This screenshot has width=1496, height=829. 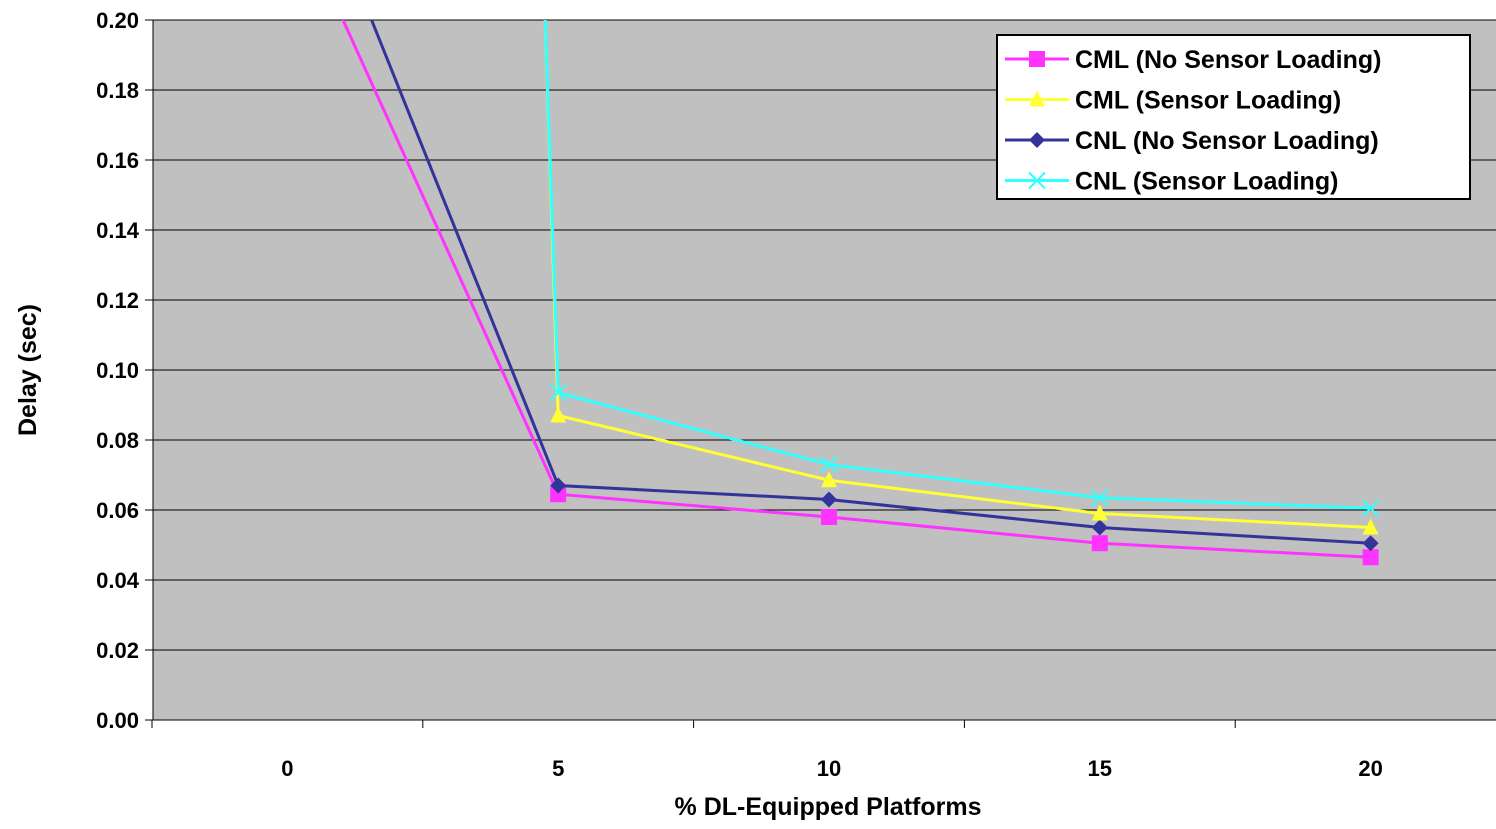 I want to click on legend-label: CNL (Sensor Loading), so click(x=1206, y=182).